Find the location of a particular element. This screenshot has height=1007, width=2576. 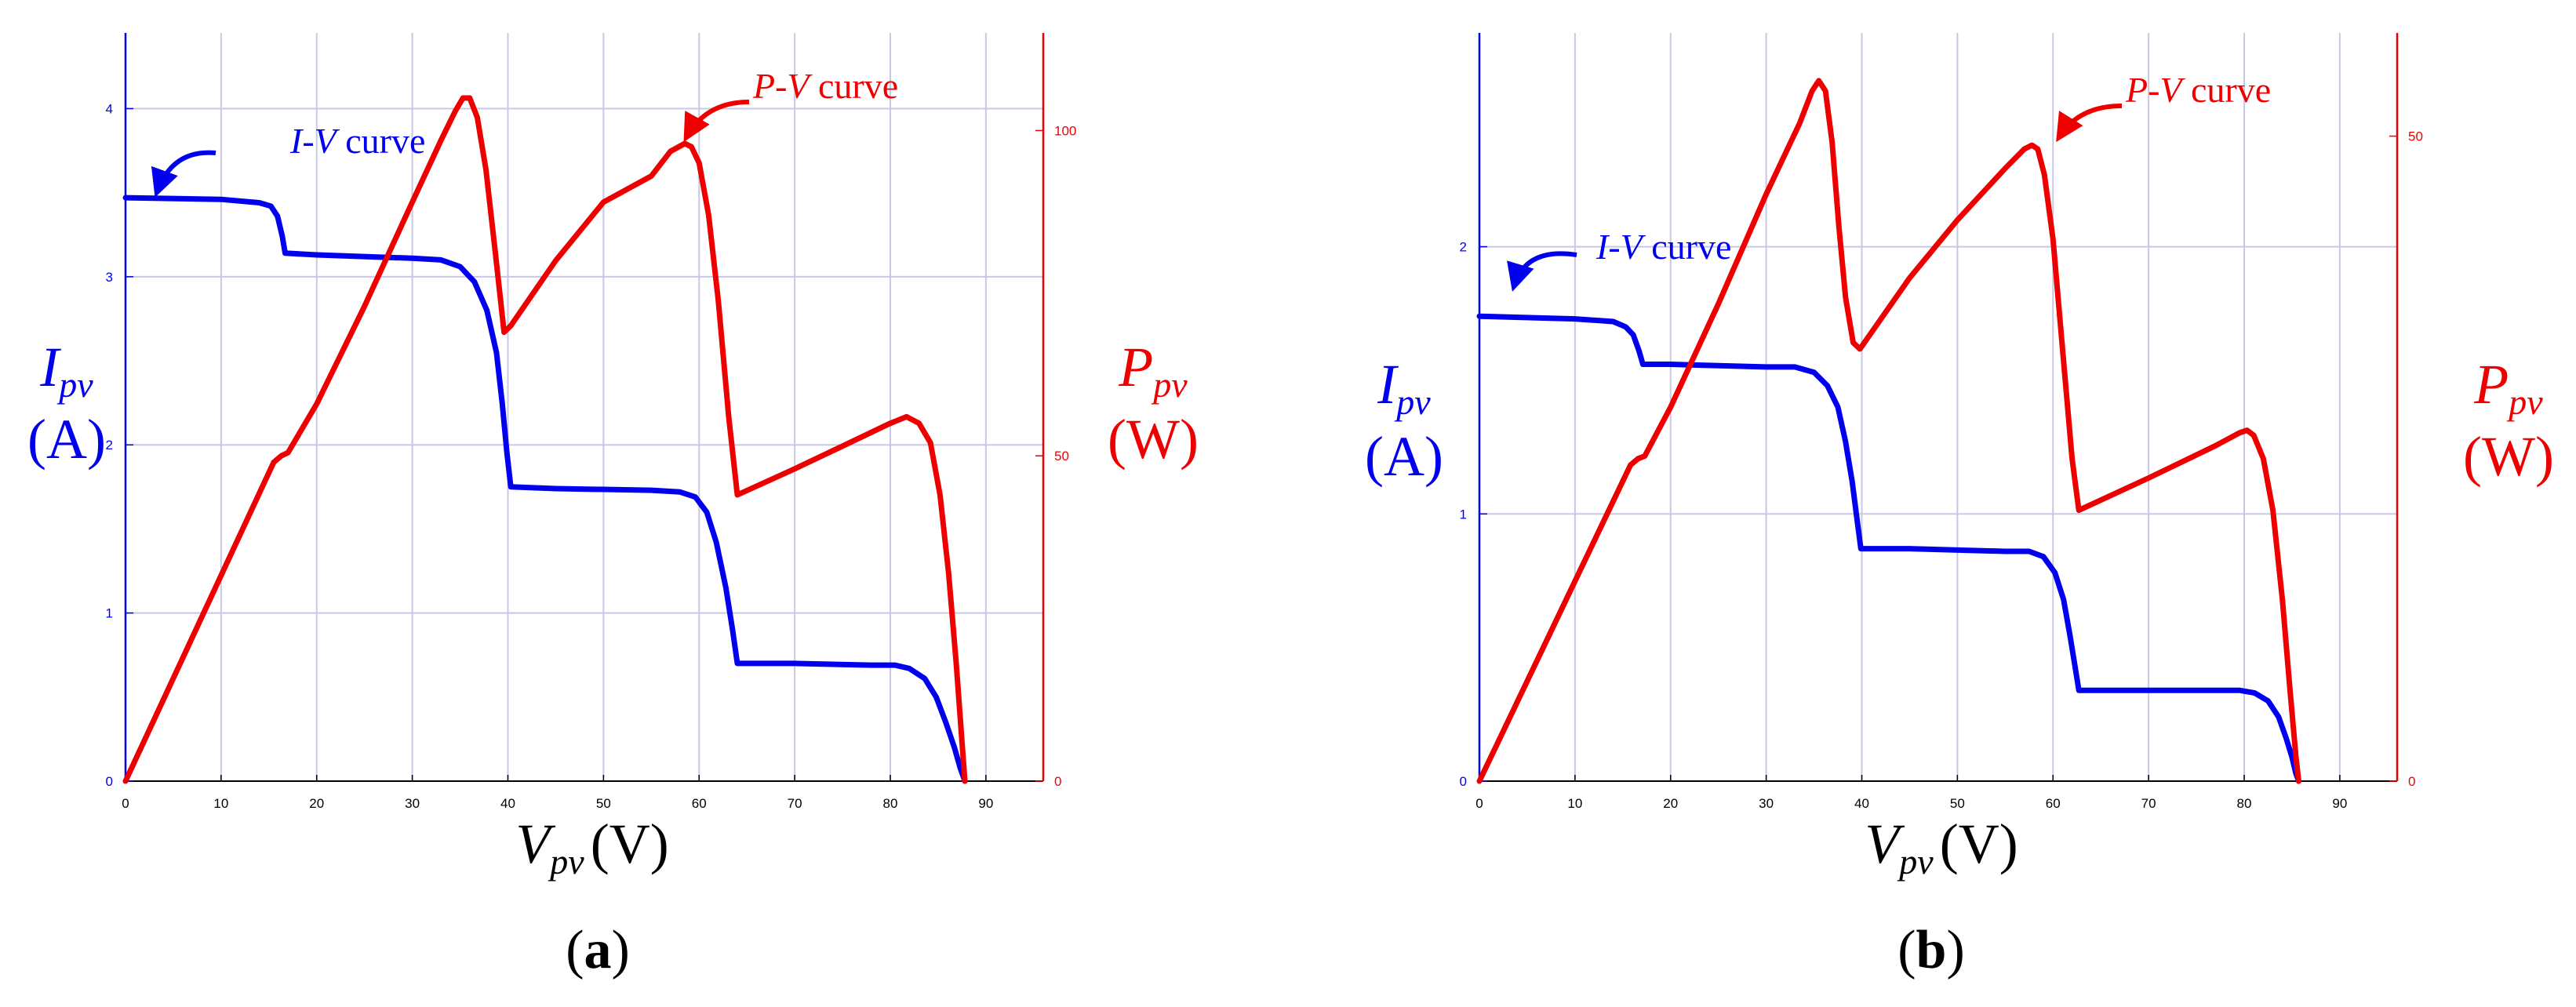

panel-label: (a) is located at coordinates (598, 950).